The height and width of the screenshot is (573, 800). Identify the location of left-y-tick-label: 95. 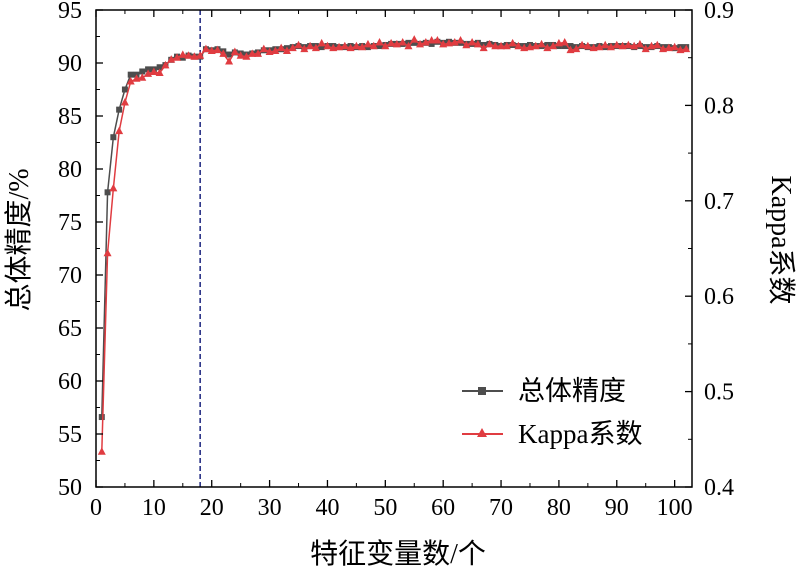
(70, 12).